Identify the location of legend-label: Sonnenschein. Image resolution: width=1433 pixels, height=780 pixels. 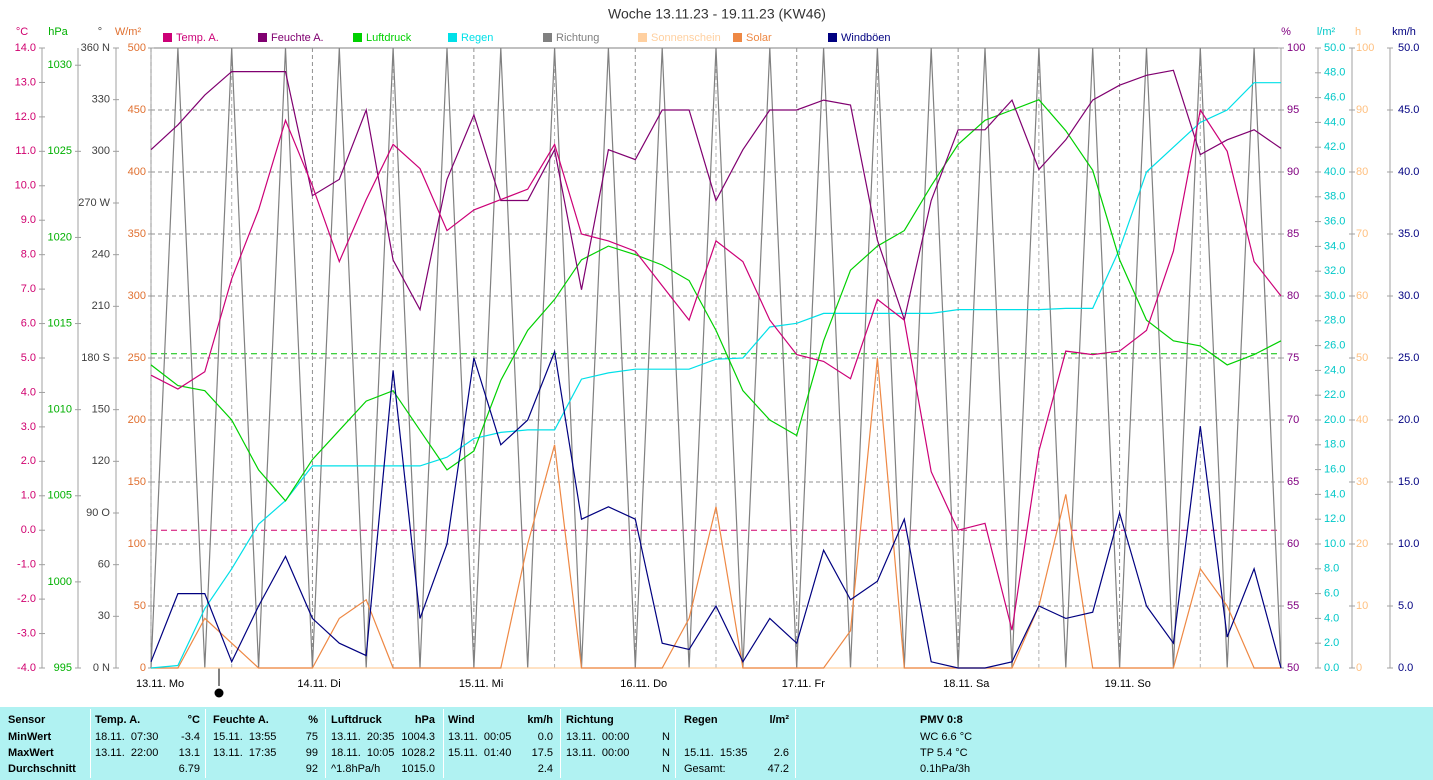
(686, 38).